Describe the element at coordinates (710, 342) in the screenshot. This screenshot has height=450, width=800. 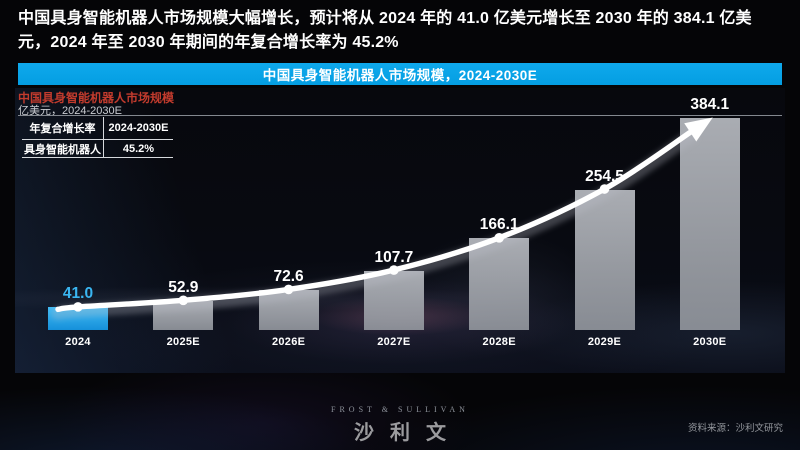
I see `x-axis-label: 2030E` at that location.